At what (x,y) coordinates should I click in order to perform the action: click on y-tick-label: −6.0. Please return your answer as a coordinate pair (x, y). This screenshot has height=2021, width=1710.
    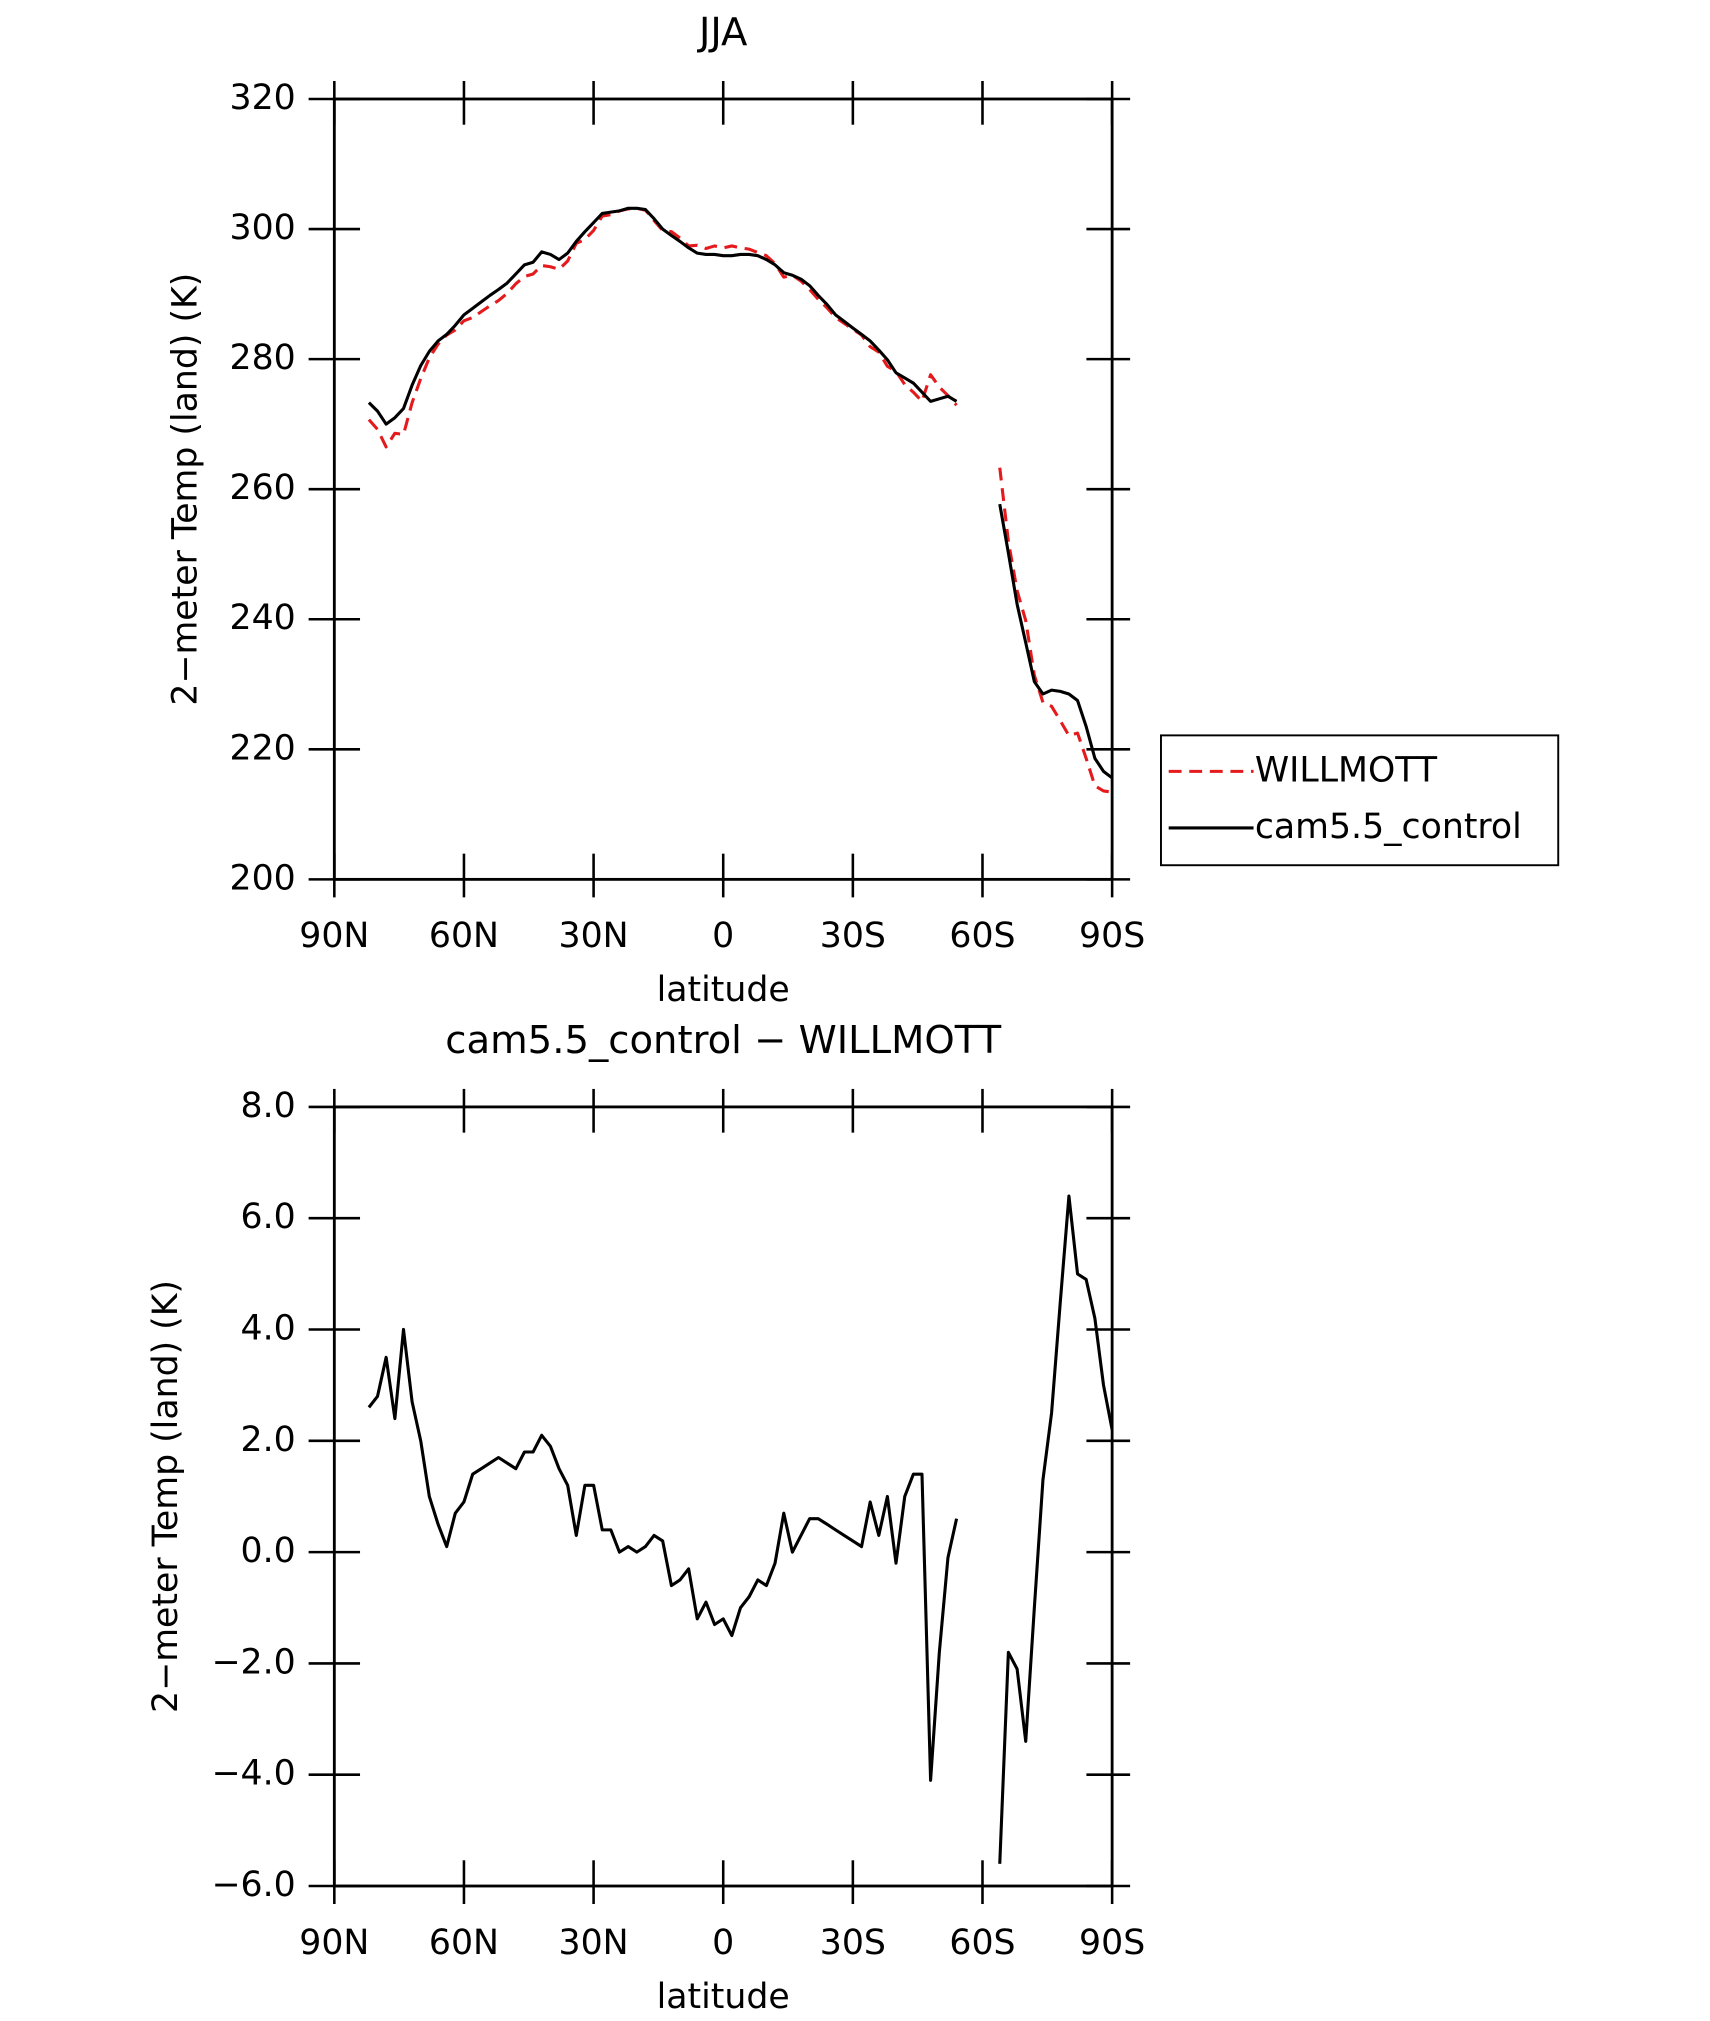
    Looking at the image, I should click on (253, 1885).